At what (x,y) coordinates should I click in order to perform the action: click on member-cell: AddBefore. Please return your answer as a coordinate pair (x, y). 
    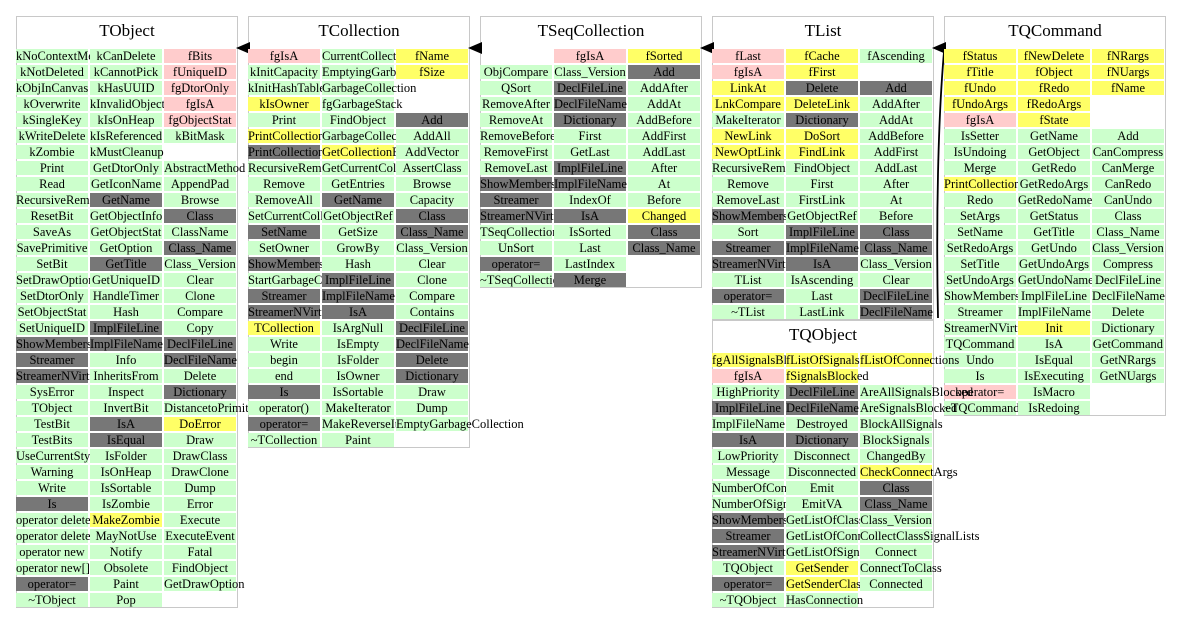
    Looking at the image, I should click on (664, 120).